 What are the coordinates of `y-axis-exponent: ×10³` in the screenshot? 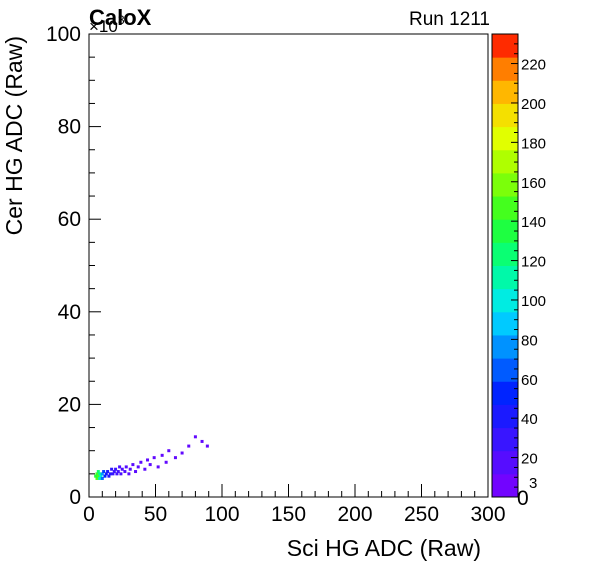 It's located at (107, 24).